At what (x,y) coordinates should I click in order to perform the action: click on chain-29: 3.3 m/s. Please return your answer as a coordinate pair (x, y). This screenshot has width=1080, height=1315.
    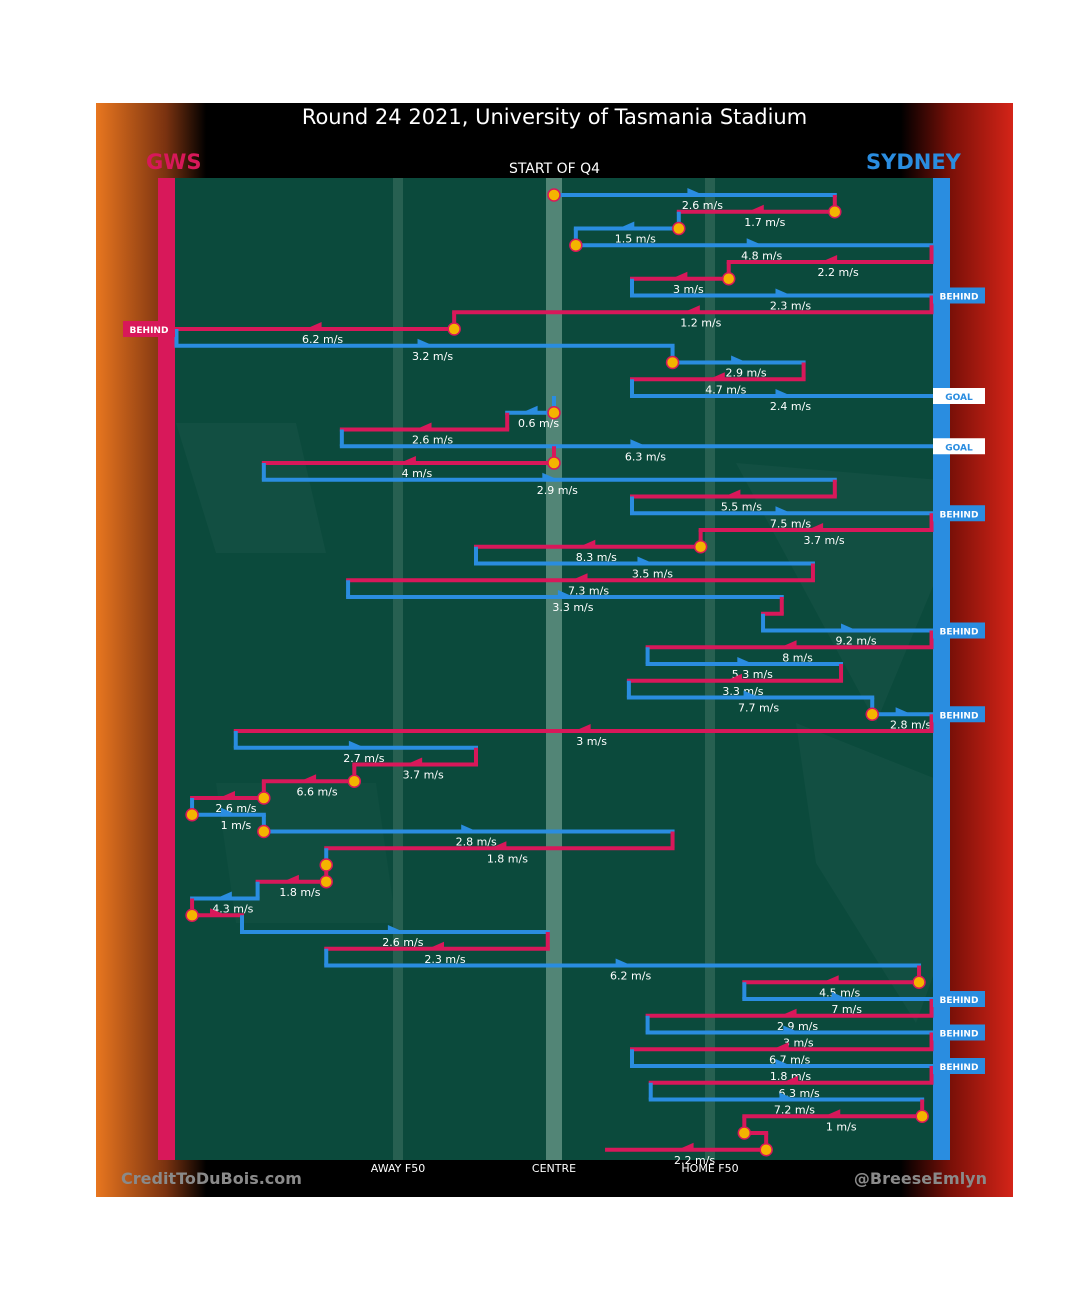
    Looking at the image, I should click on (735, 681).